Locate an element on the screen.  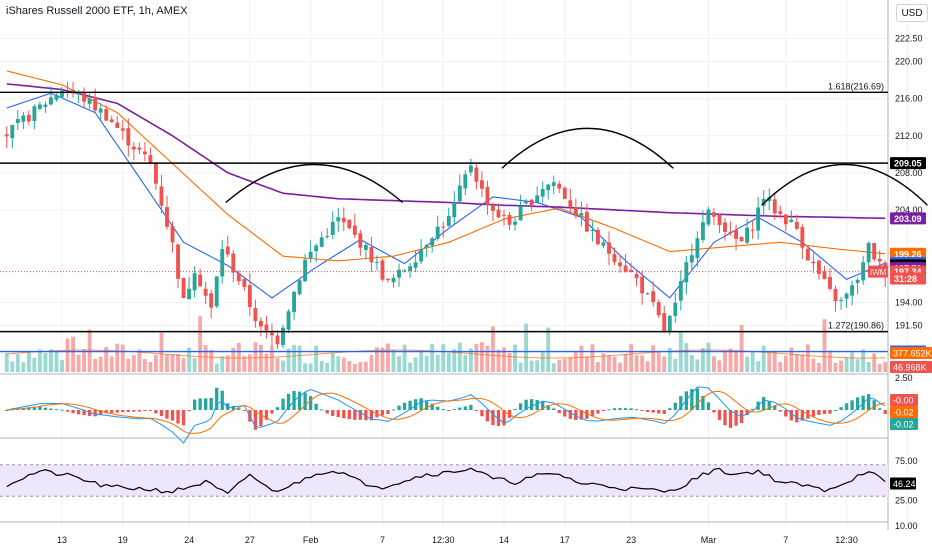
macd-tag is located at coordinates (904, 424).